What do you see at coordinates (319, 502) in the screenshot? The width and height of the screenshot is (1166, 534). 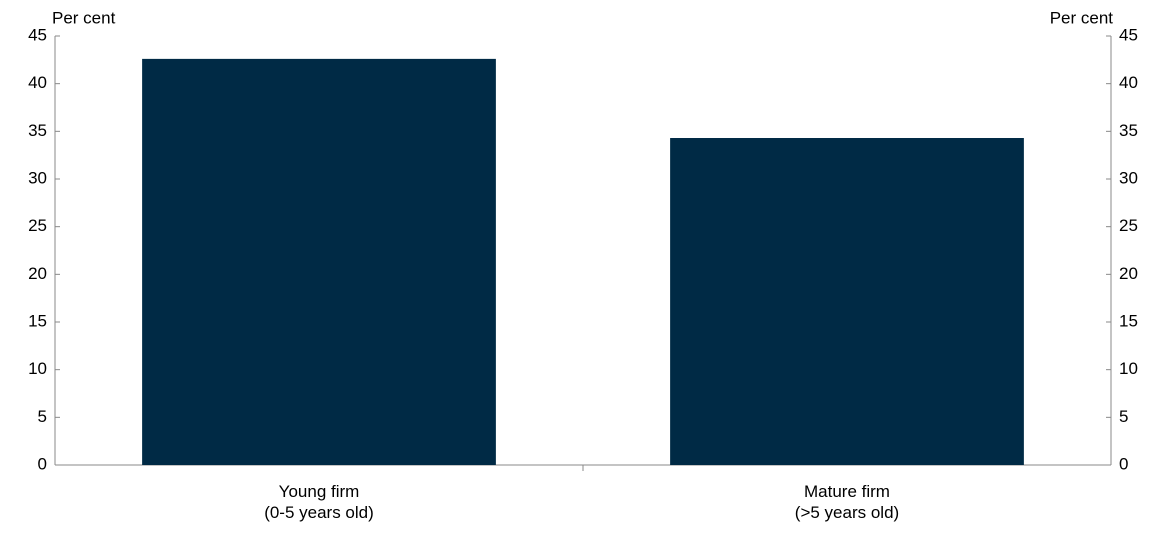 I see `x-tick-label: Young firm (0-5 years old)` at bounding box center [319, 502].